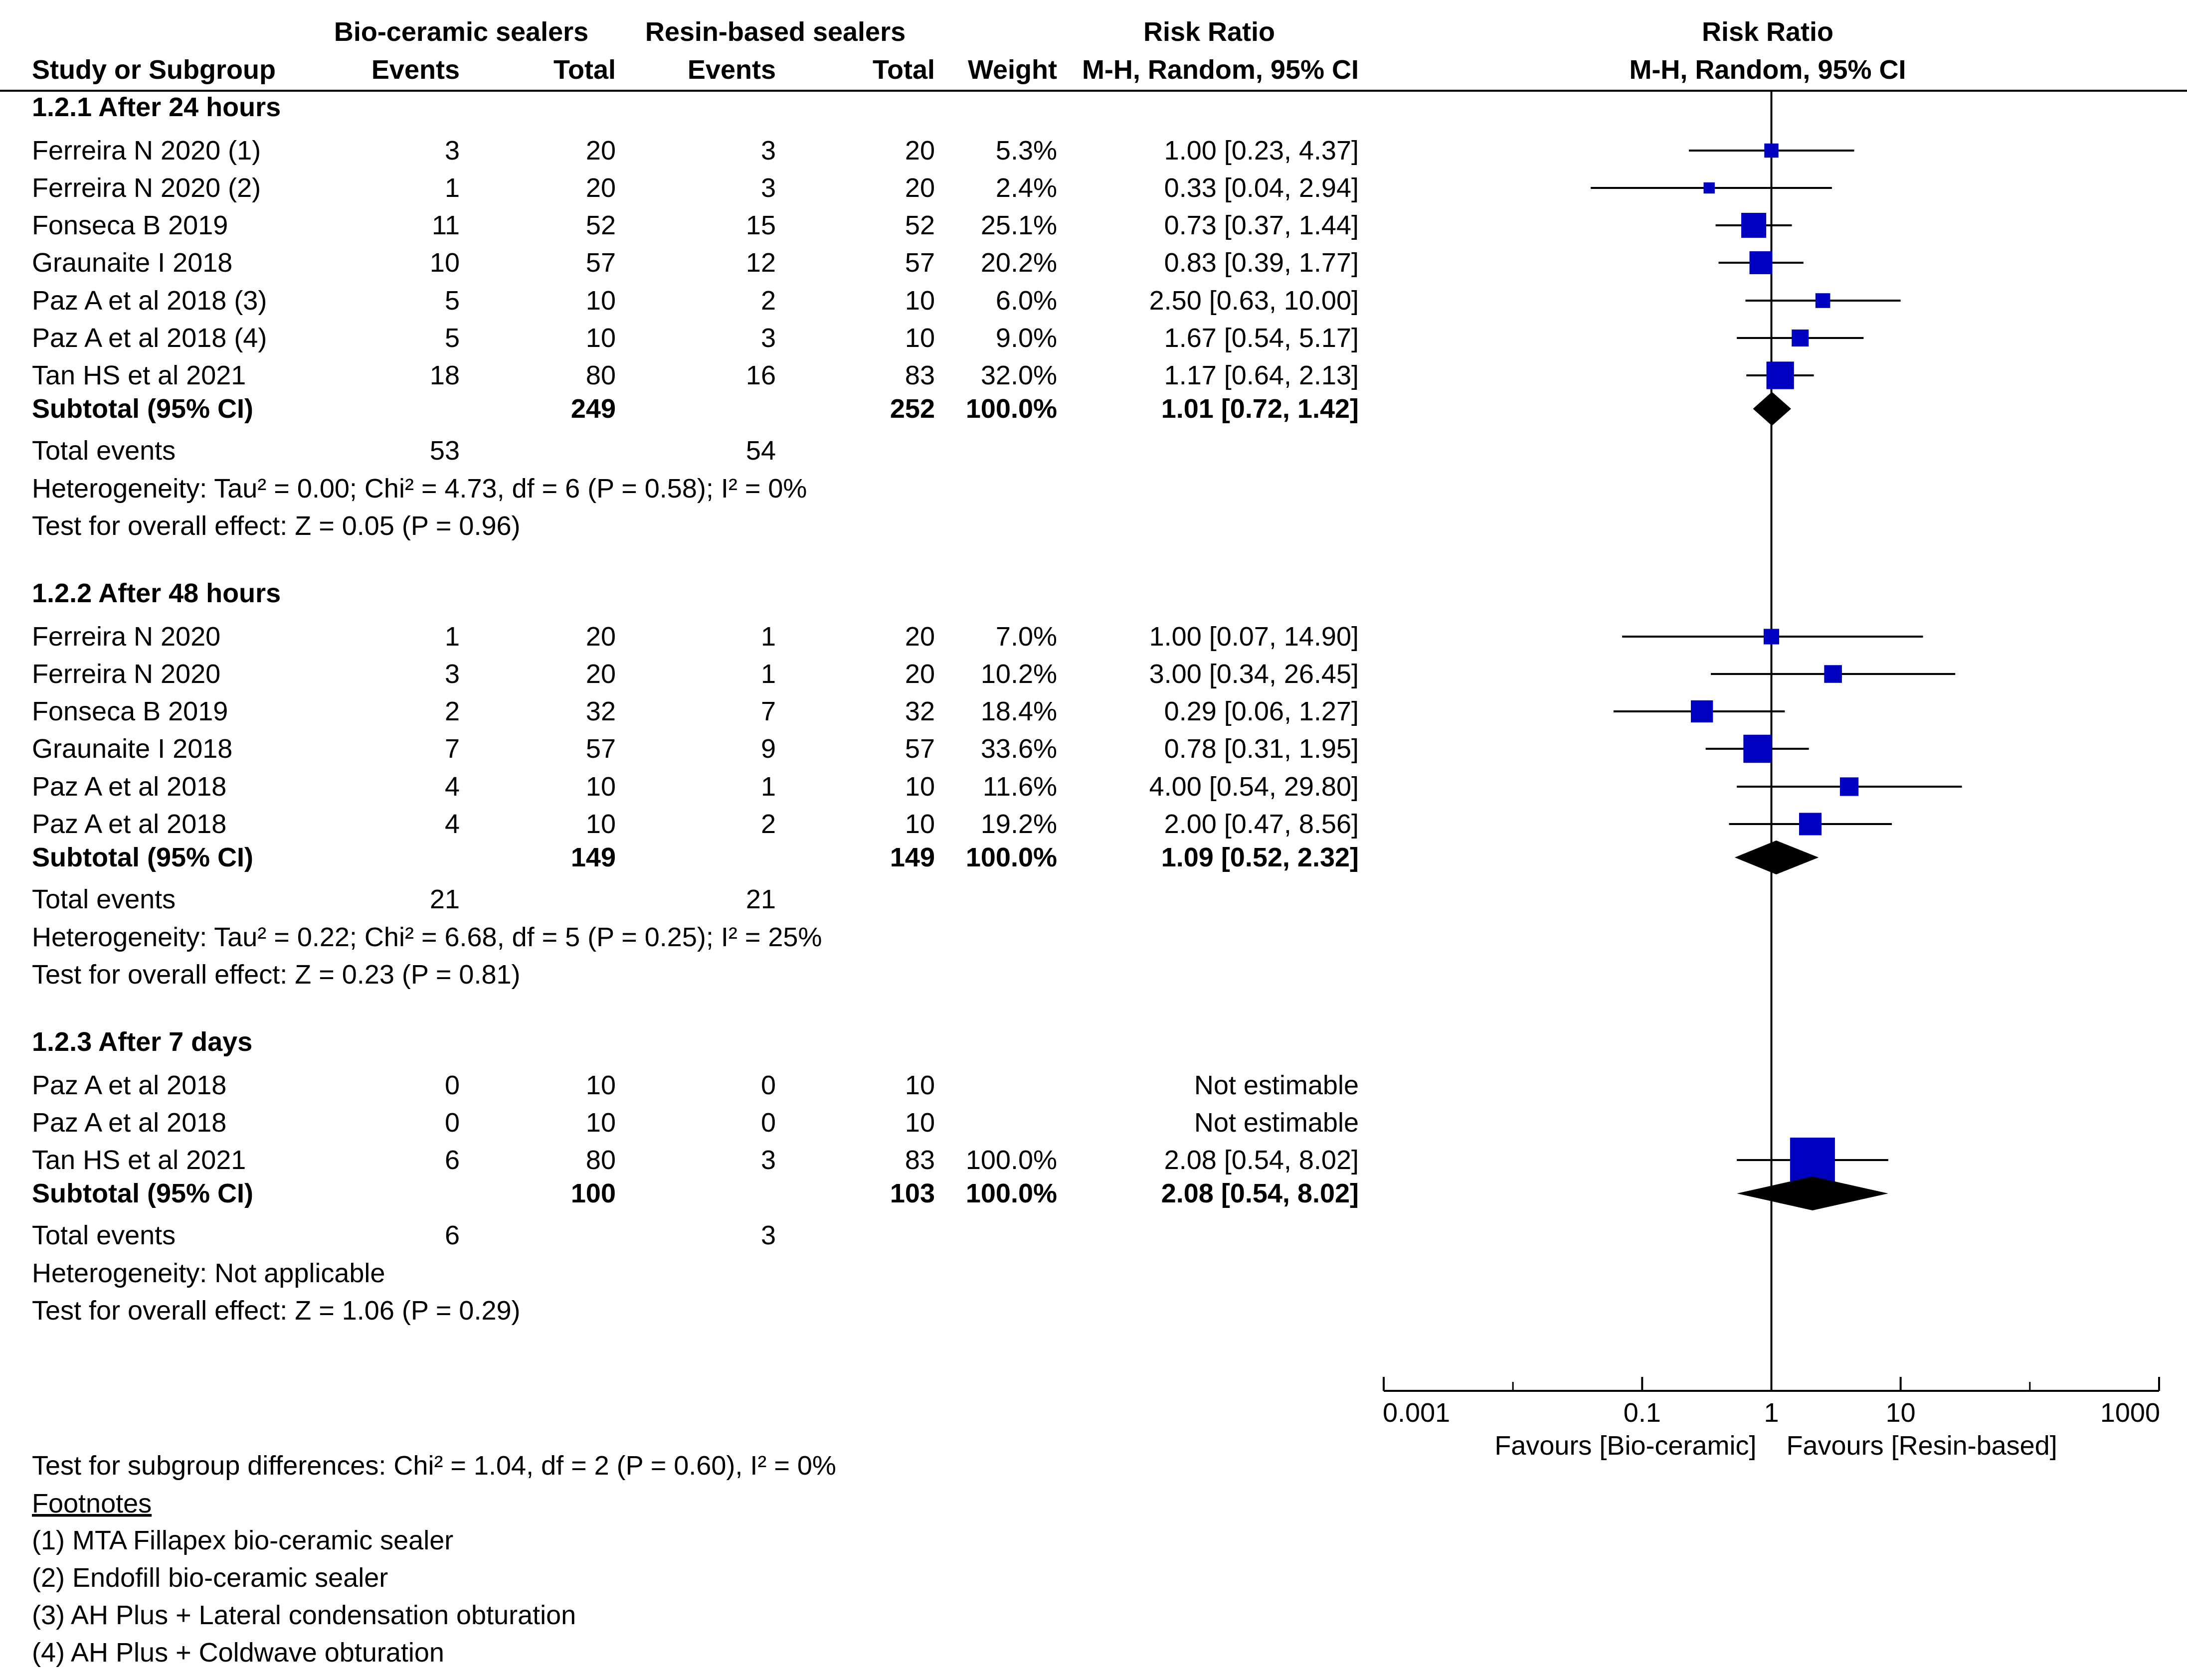  I want to click on study-ci: 0.83 [0.39, 1.77], so click(1261, 263).